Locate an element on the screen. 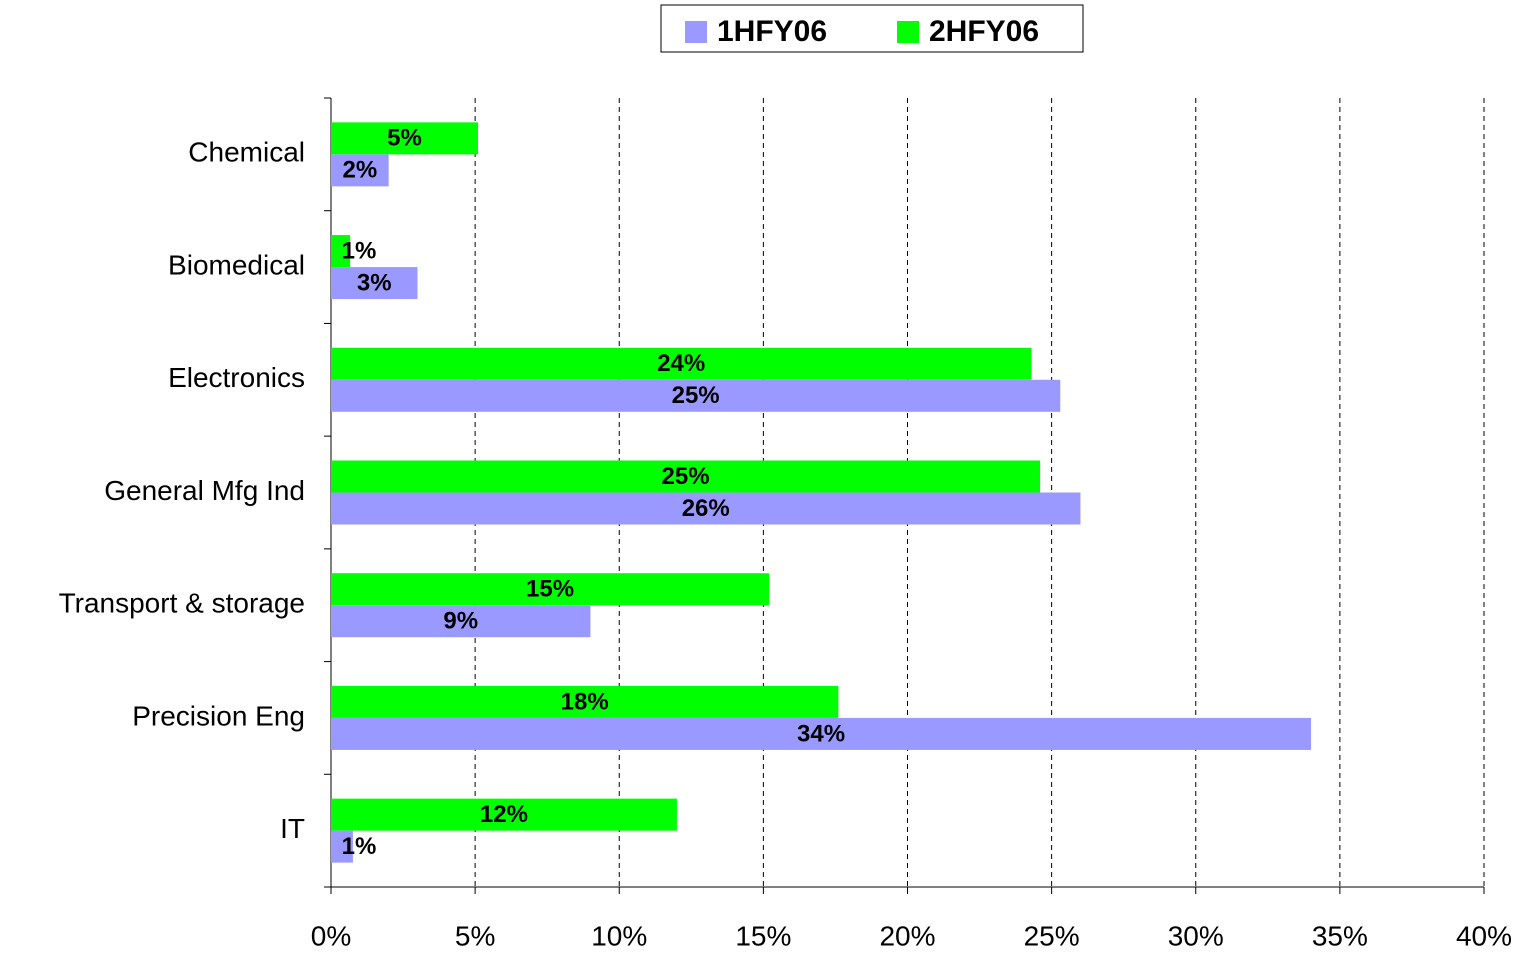 The width and height of the screenshot is (1532, 954). x-tick-label: 35% is located at coordinates (1340, 935).